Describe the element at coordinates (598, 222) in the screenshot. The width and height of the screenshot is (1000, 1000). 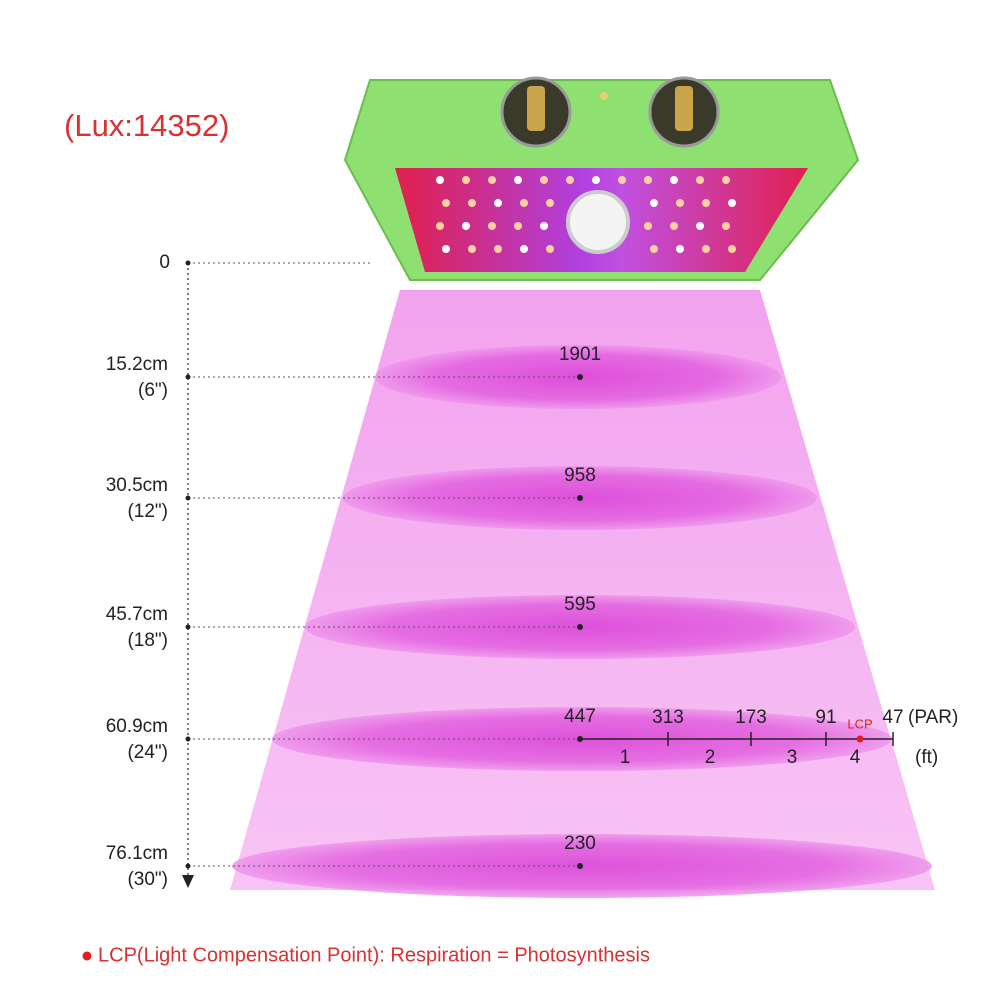
I see `cob-led` at that location.